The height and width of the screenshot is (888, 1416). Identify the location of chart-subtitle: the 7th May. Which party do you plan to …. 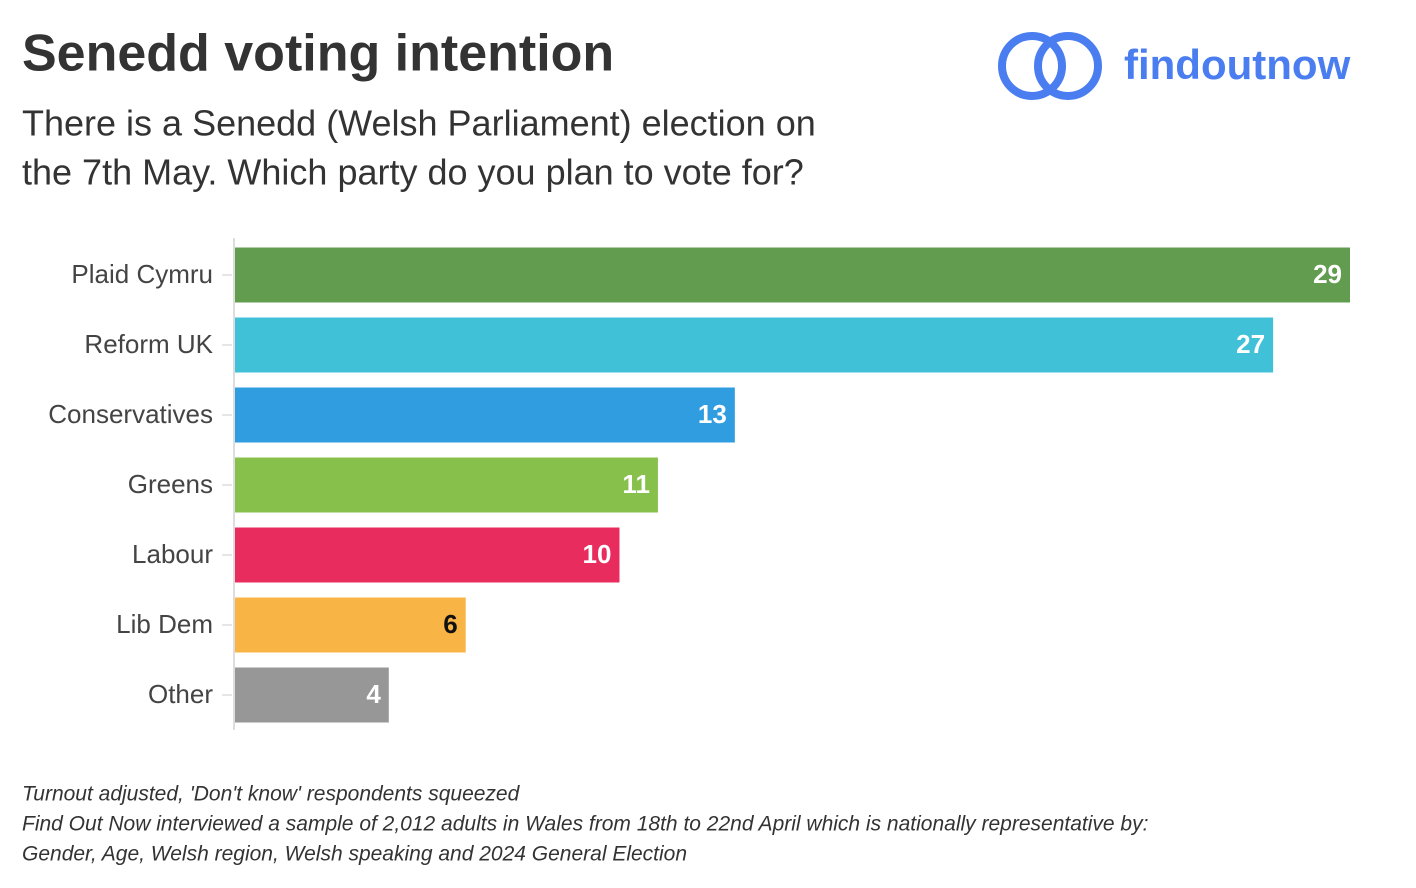
(413, 172).